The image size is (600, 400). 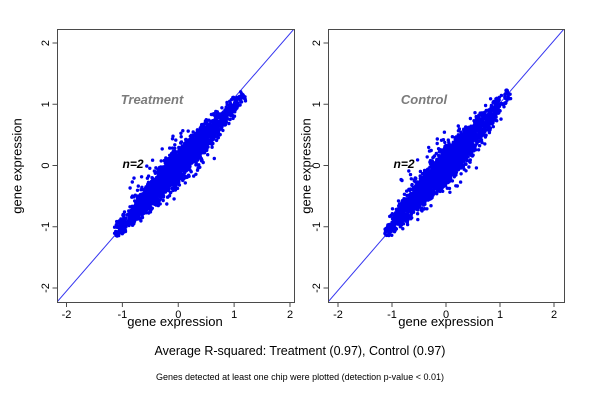 What do you see at coordinates (17, 166) in the screenshot?
I see `y-axis-label-treatment: gene expression` at bounding box center [17, 166].